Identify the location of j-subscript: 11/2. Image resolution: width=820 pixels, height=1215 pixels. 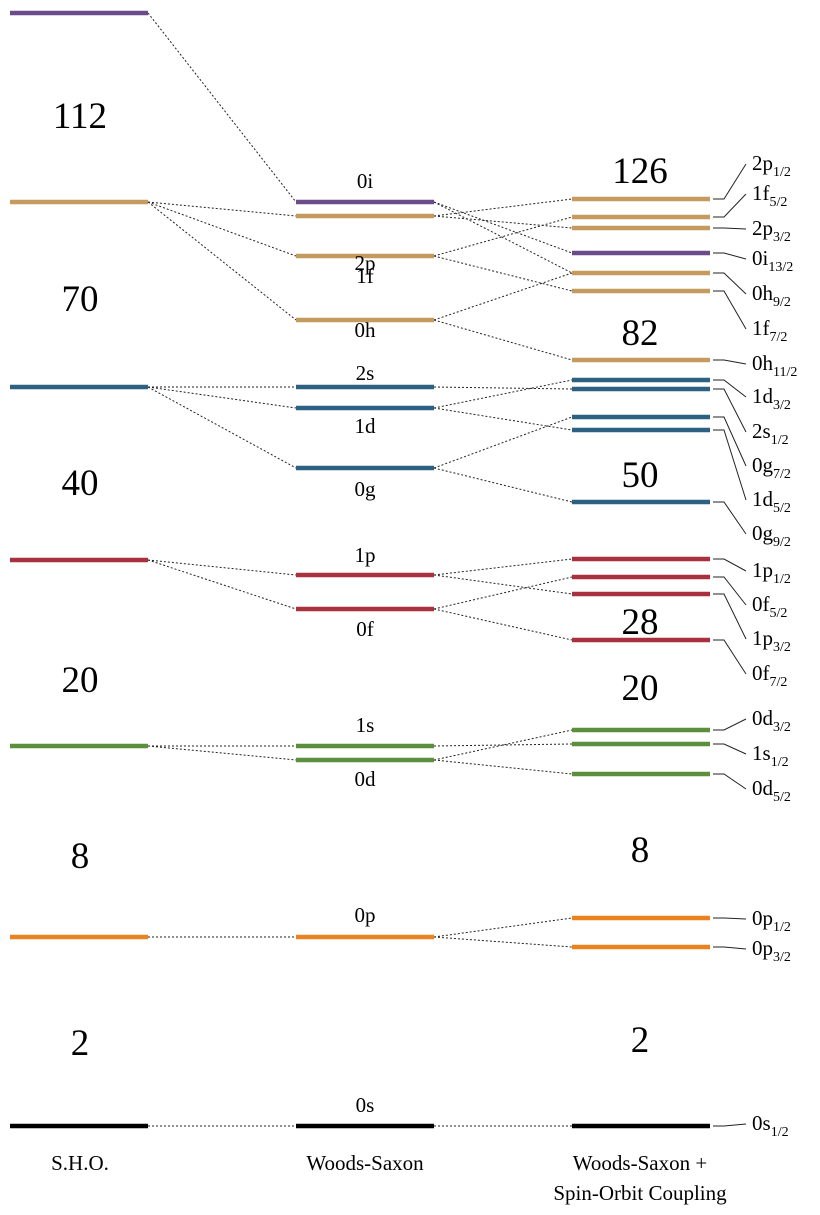
(785, 372).